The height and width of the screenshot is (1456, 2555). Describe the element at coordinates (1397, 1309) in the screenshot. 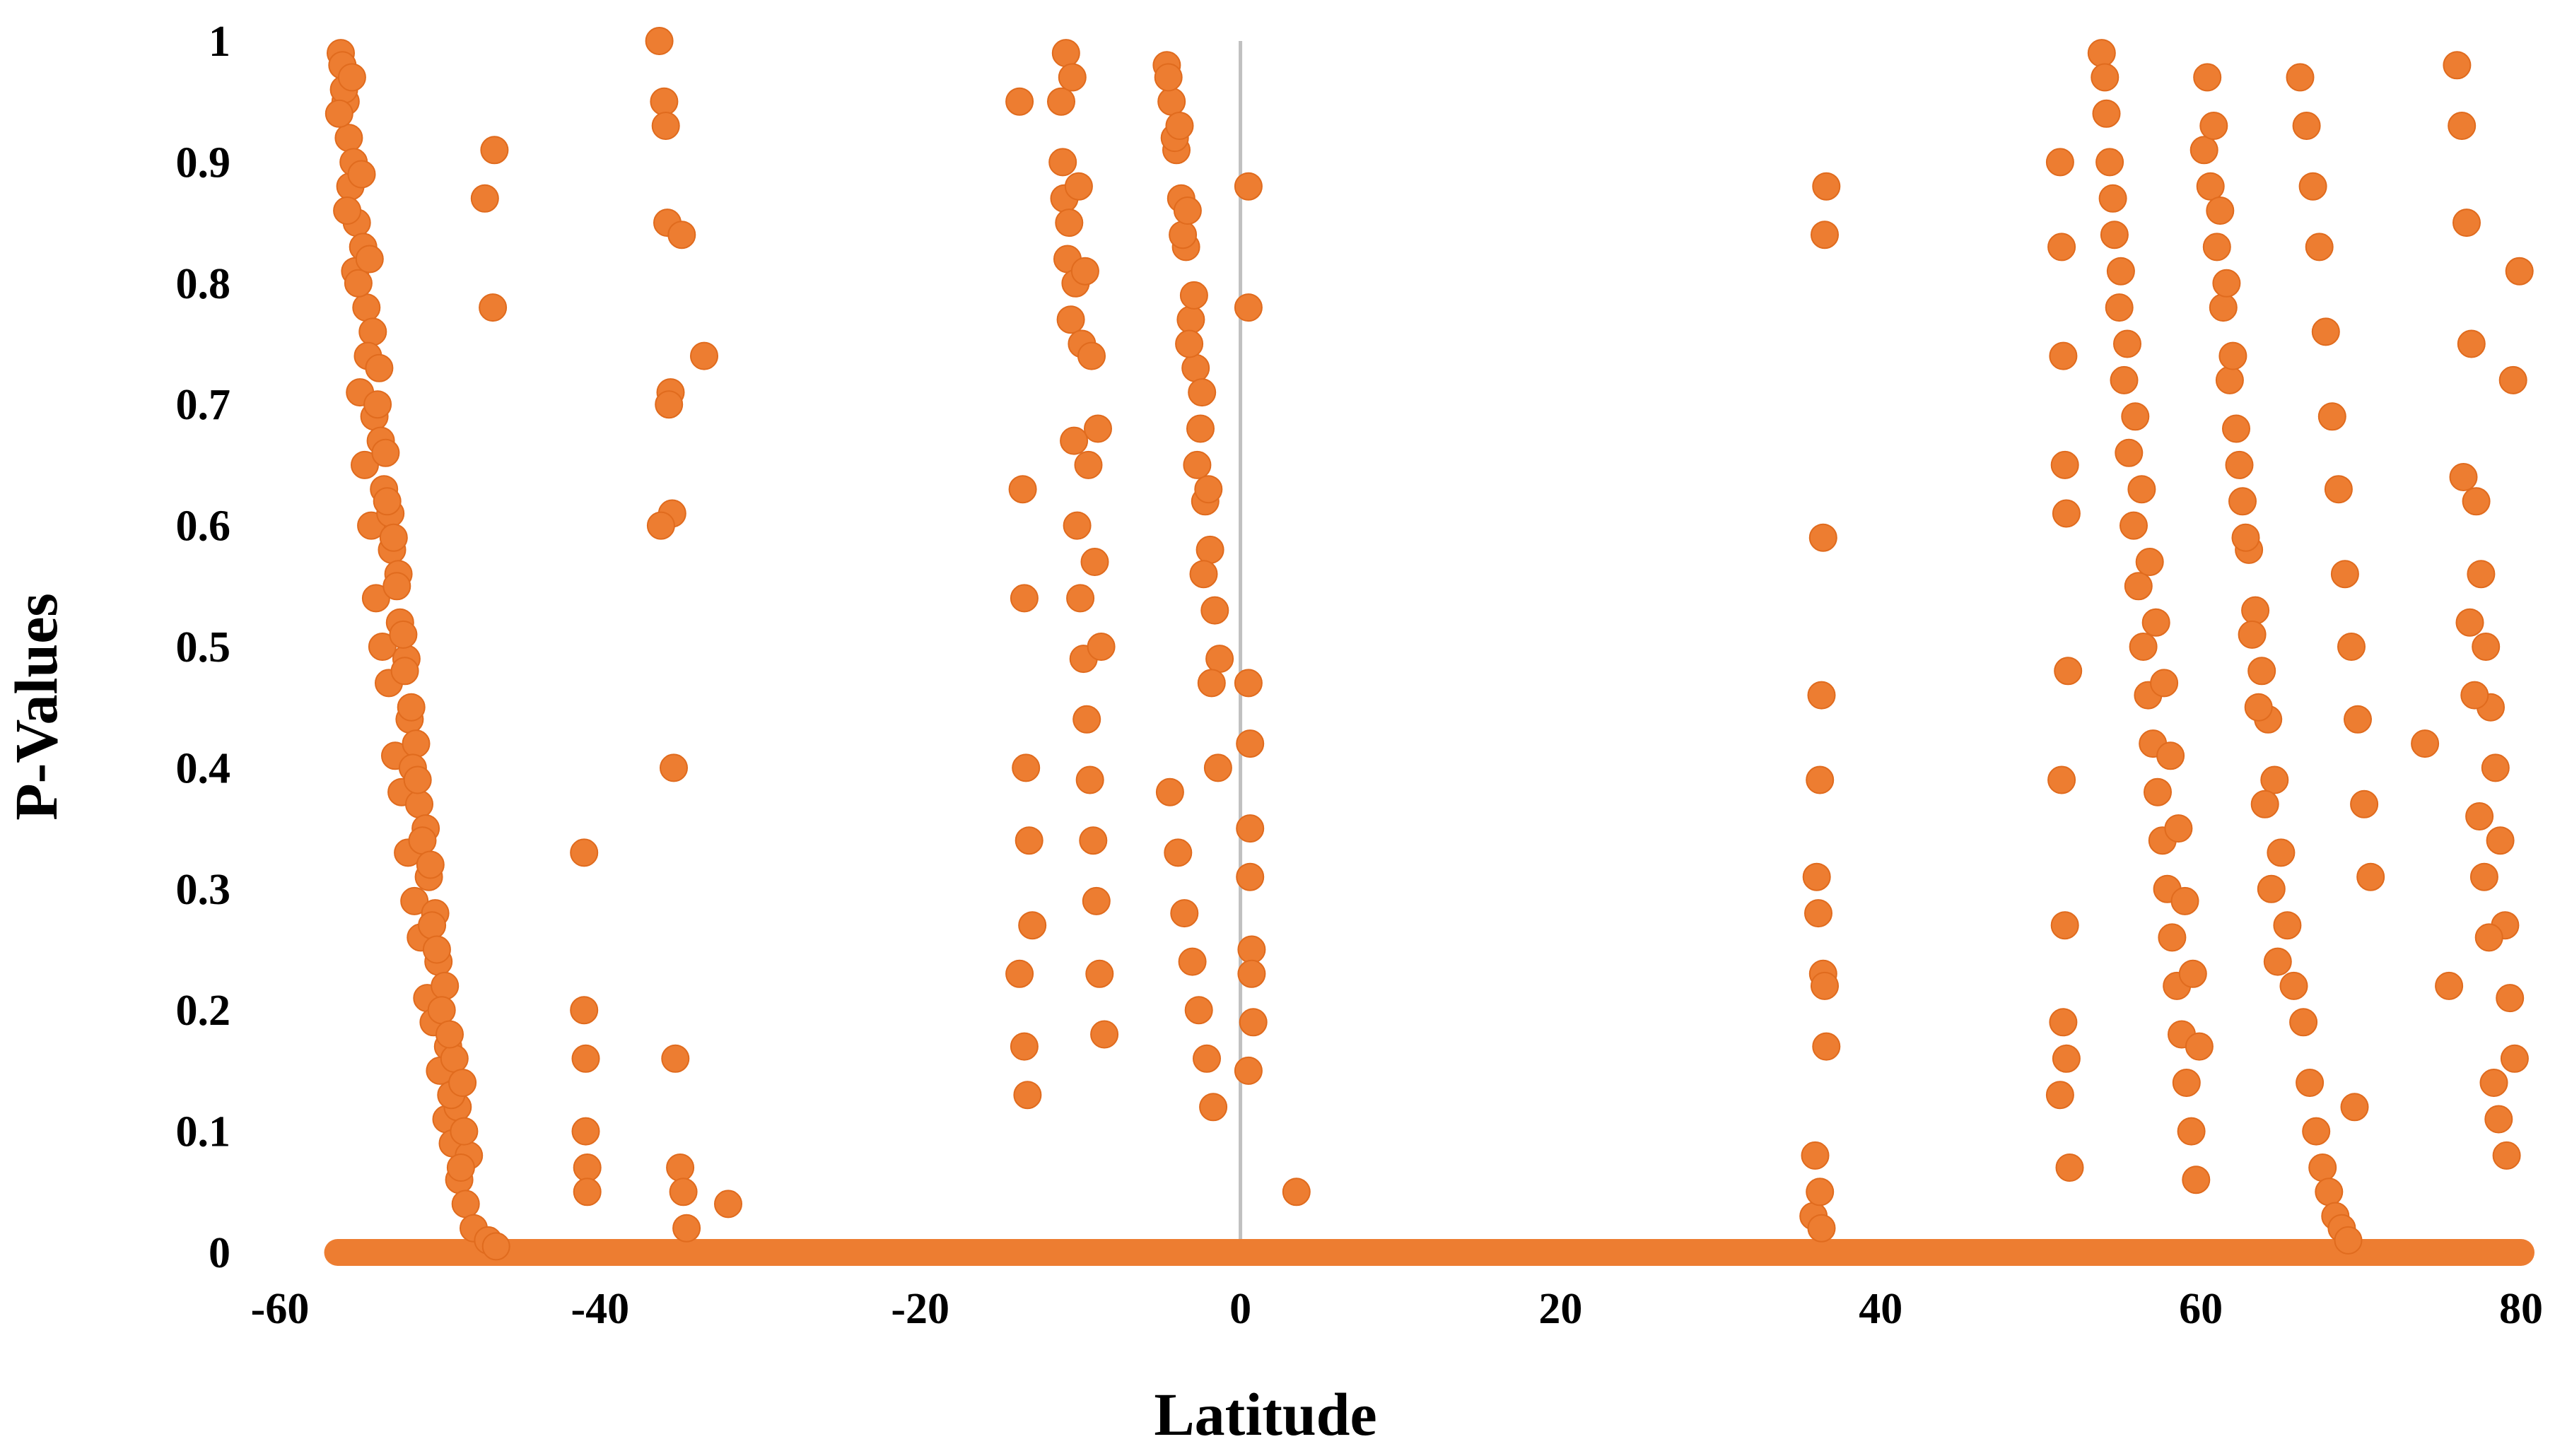

I see `x-tick-labels: -60 -40 -20 0 20 40 60 80` at that location.